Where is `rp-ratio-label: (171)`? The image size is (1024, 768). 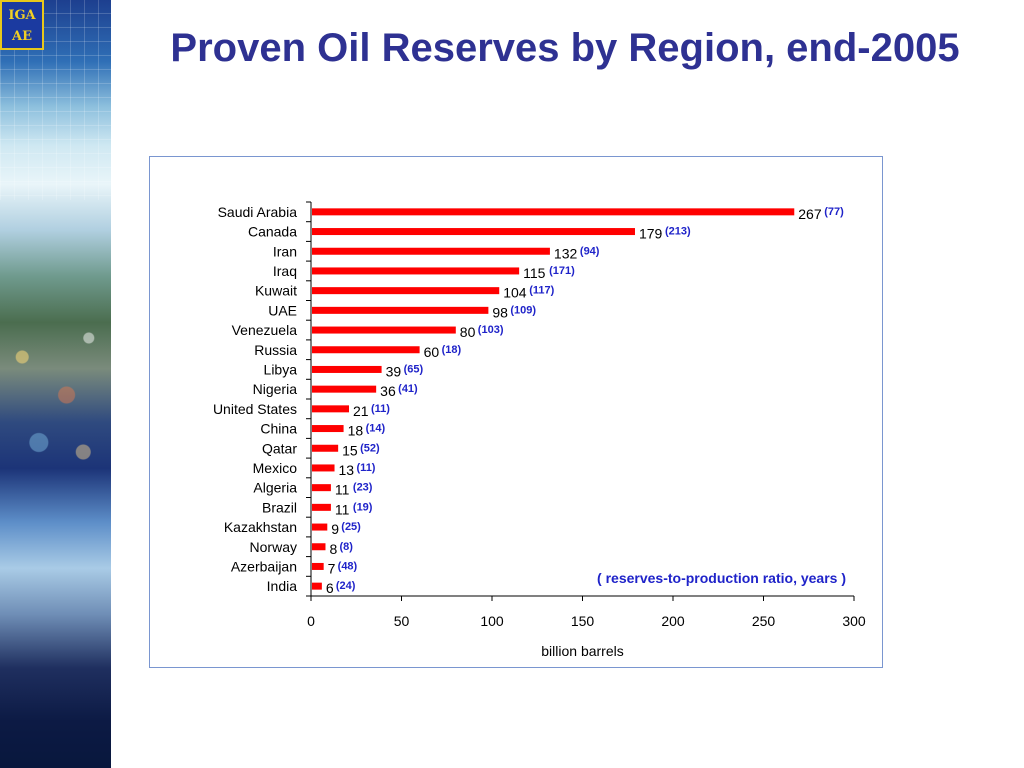
rp-ratio-label: (171) is located at coordinates (562, 271).